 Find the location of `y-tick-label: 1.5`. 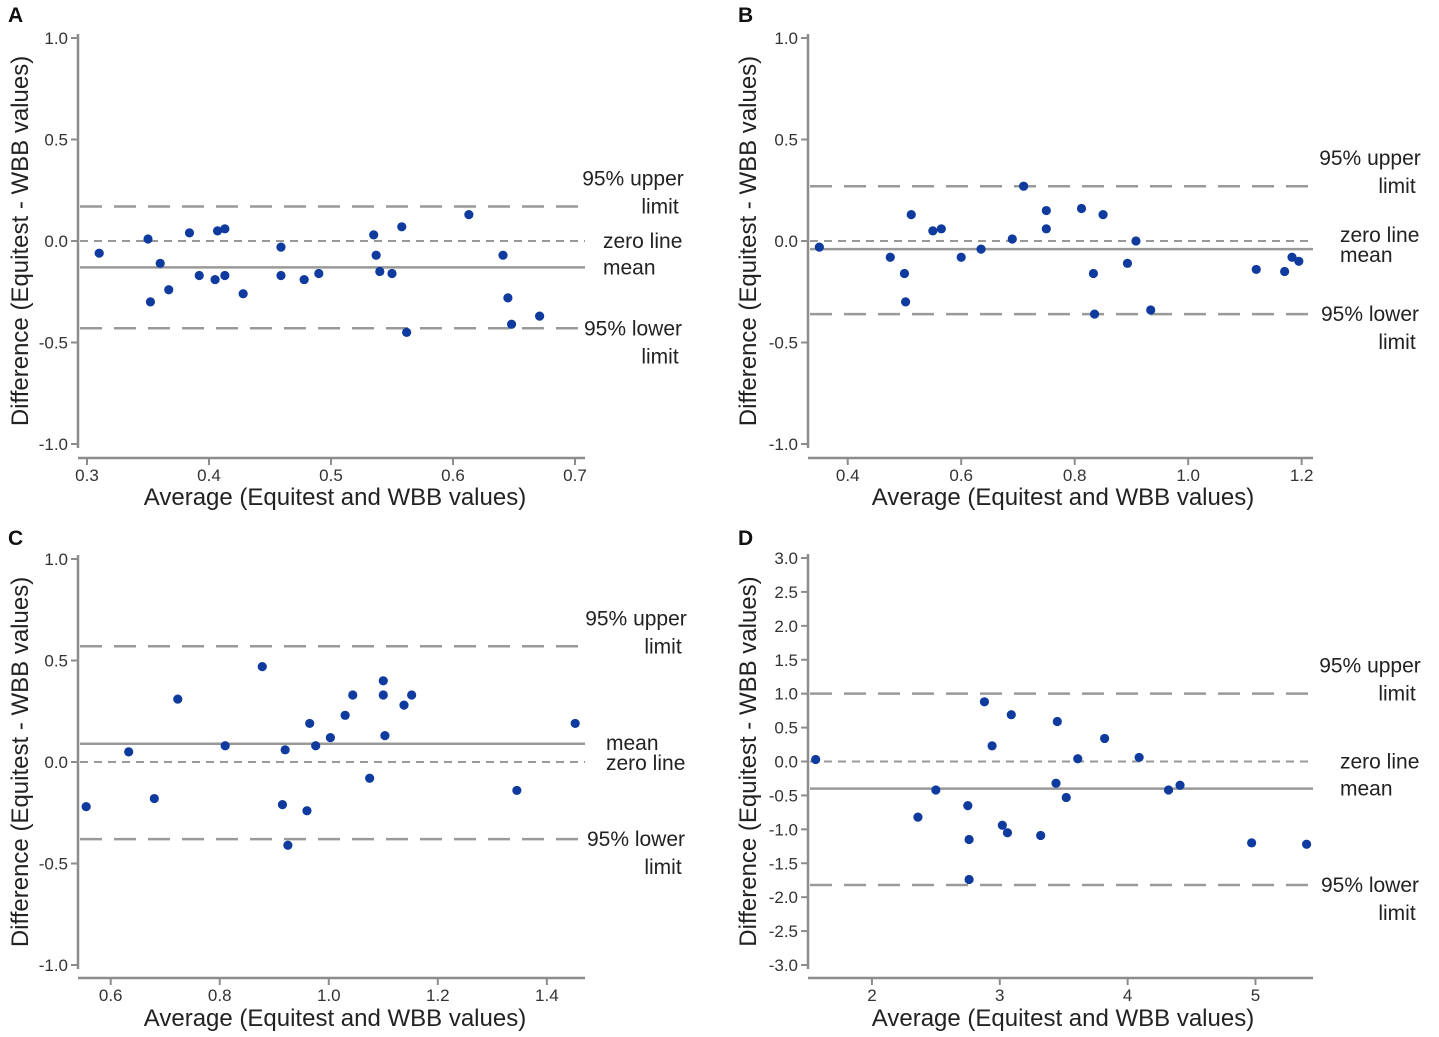

y-tick-label: 1.5 is located at coordinates (786, 660).